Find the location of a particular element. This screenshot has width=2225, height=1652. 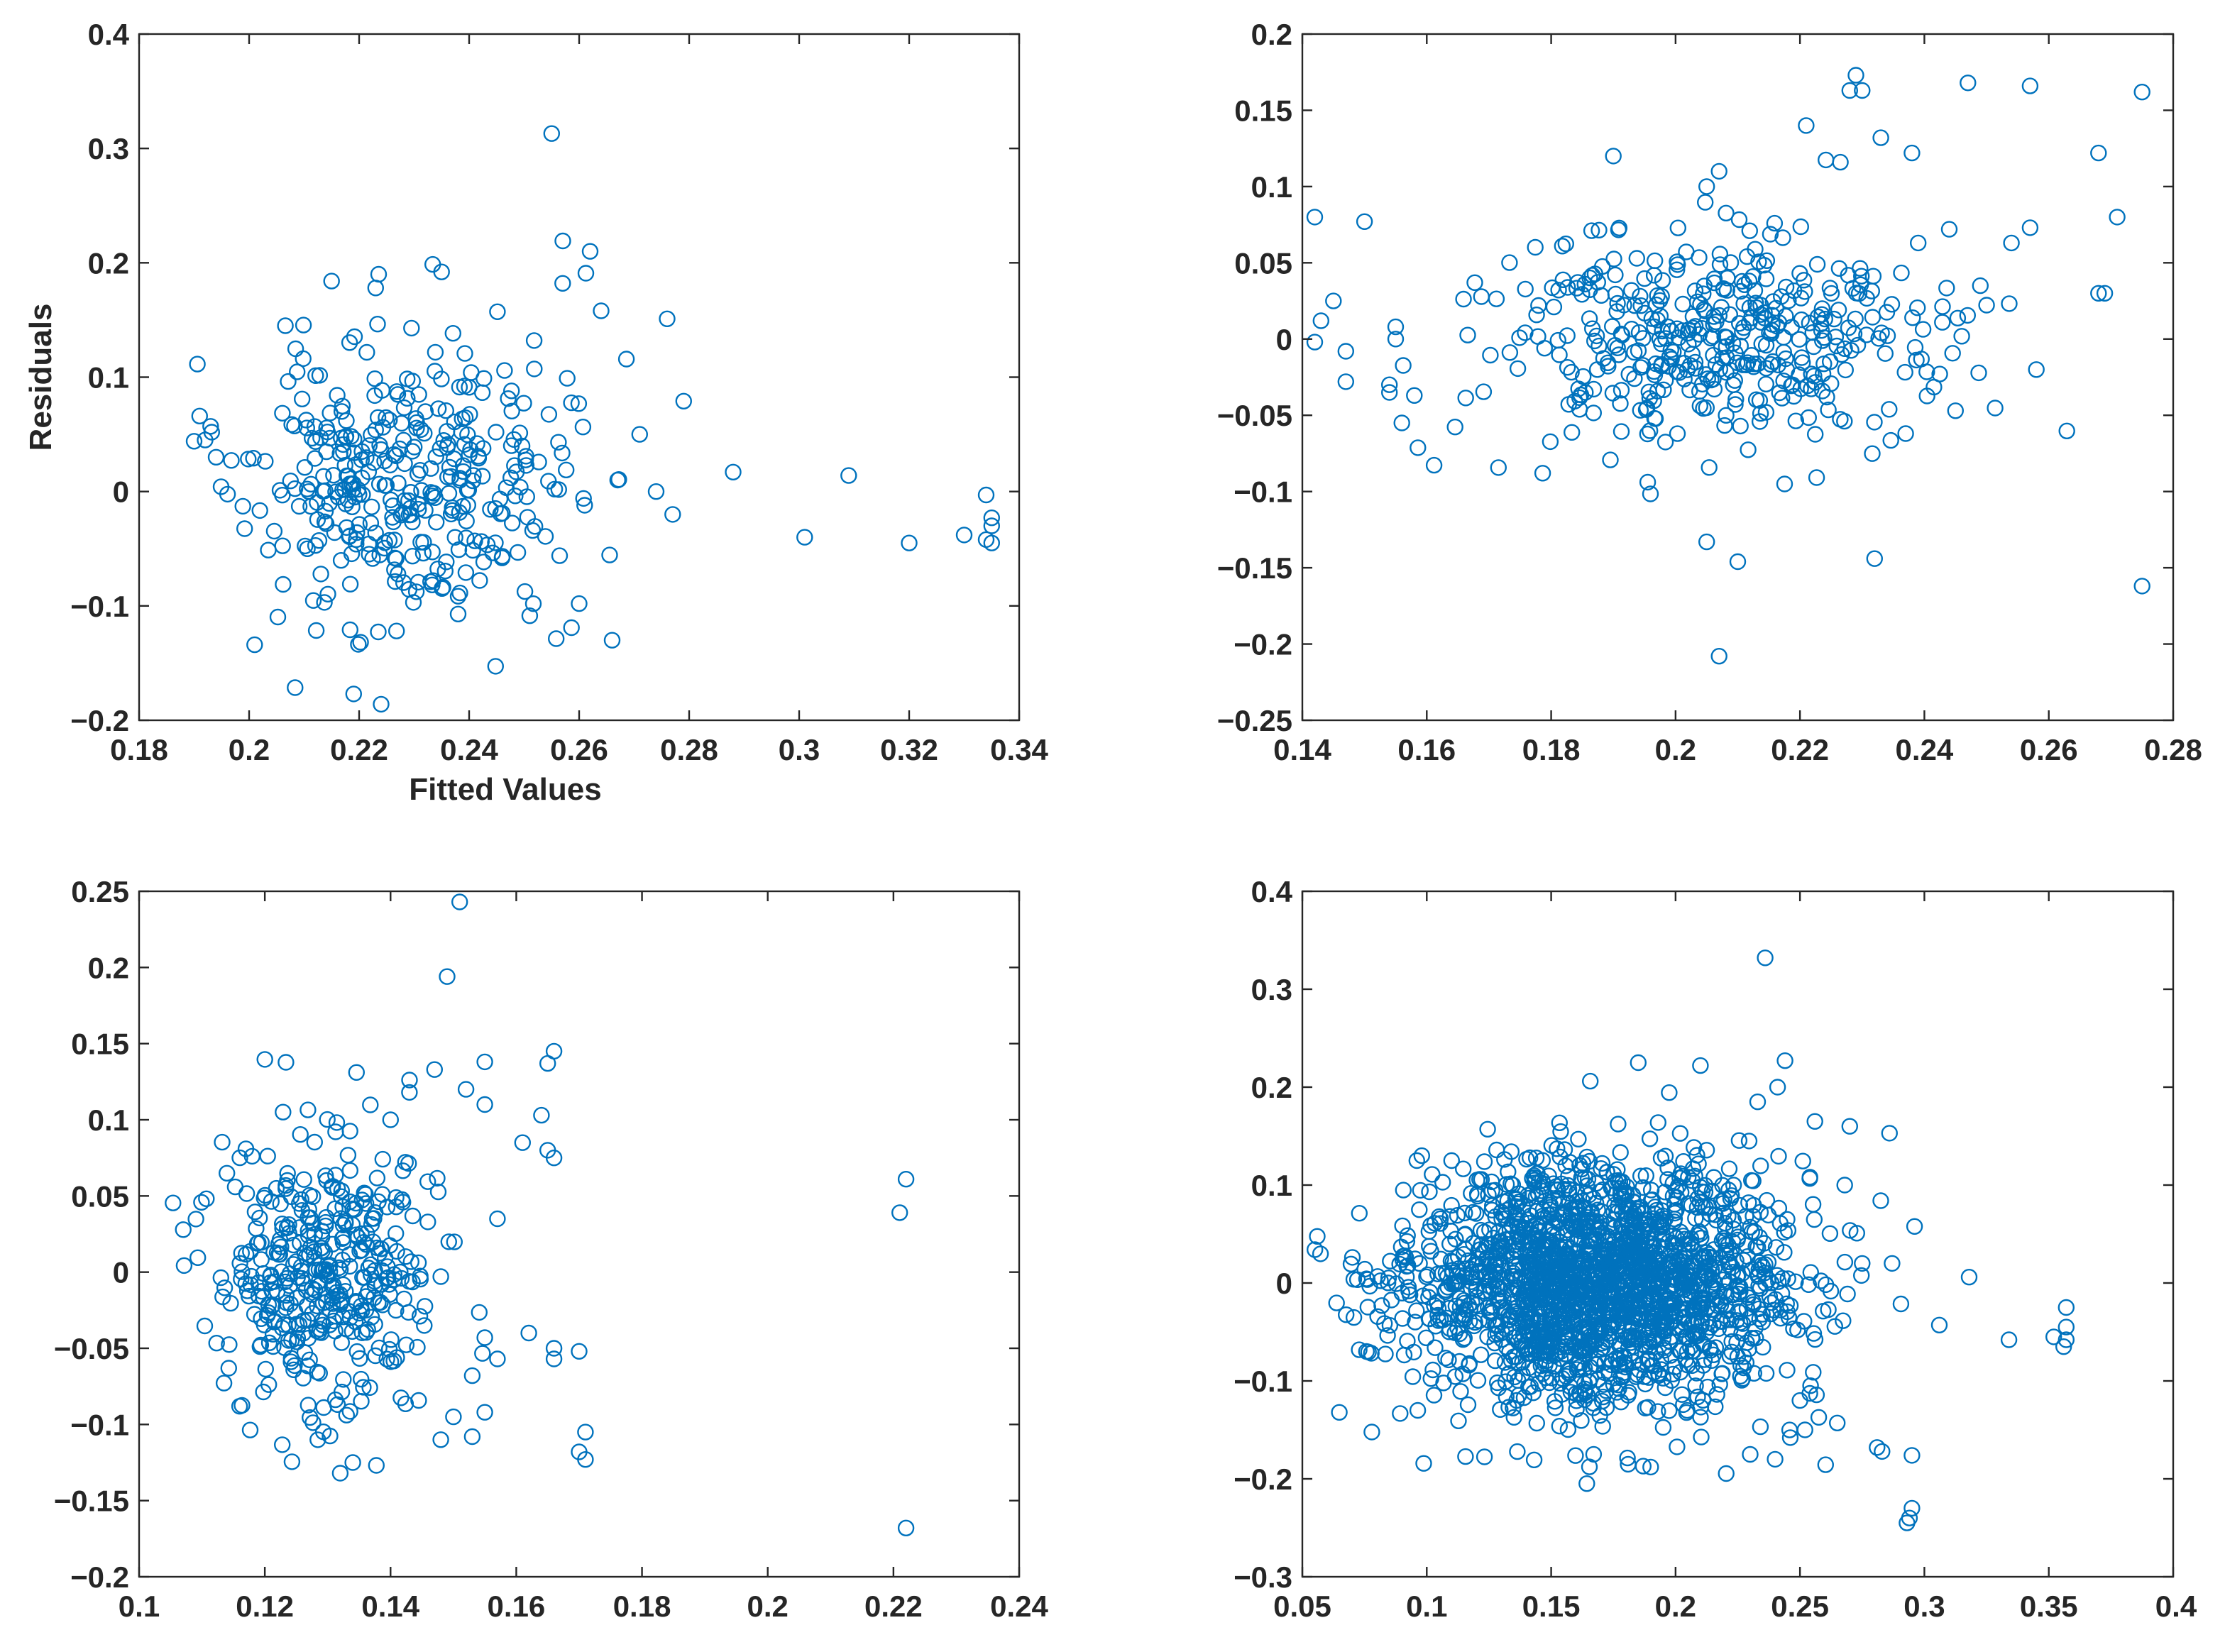

y-tick-label: 0.3 is located at coordinates (1271, 990).